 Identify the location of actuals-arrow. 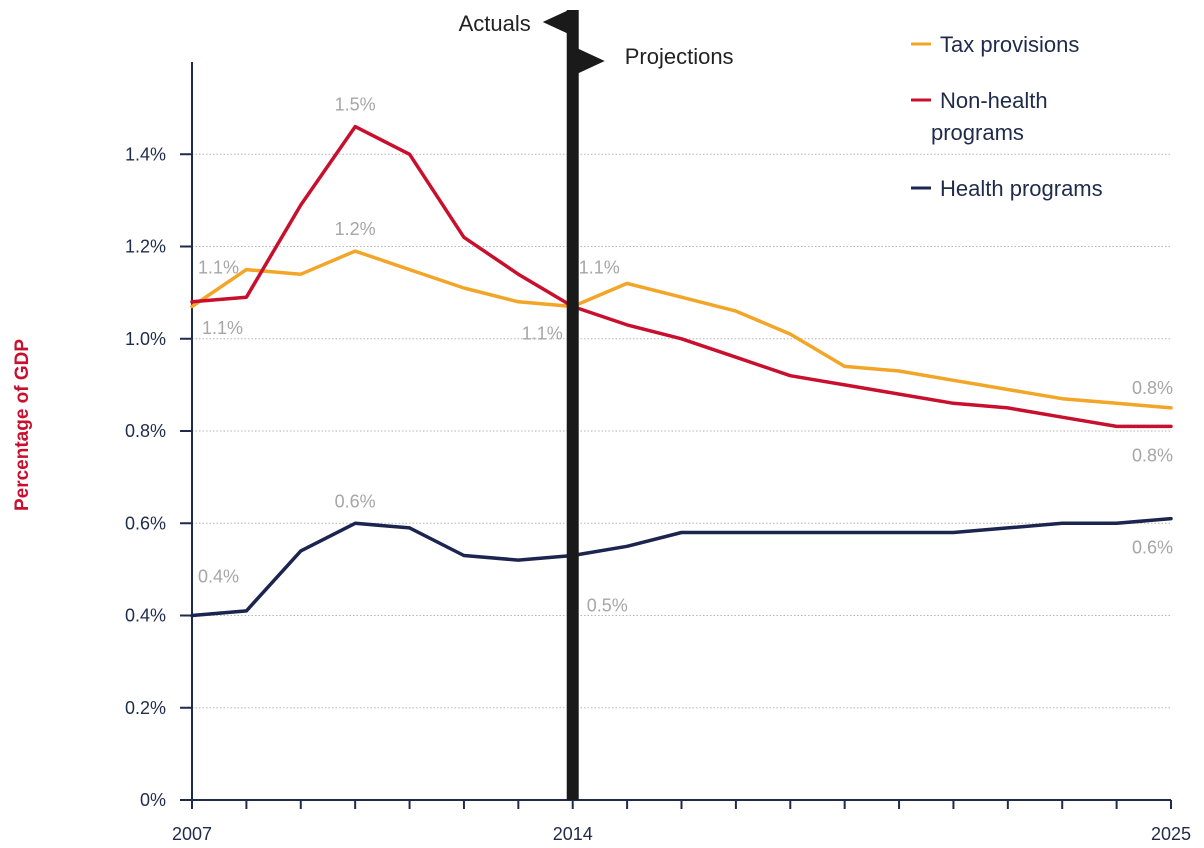
(555, 22).